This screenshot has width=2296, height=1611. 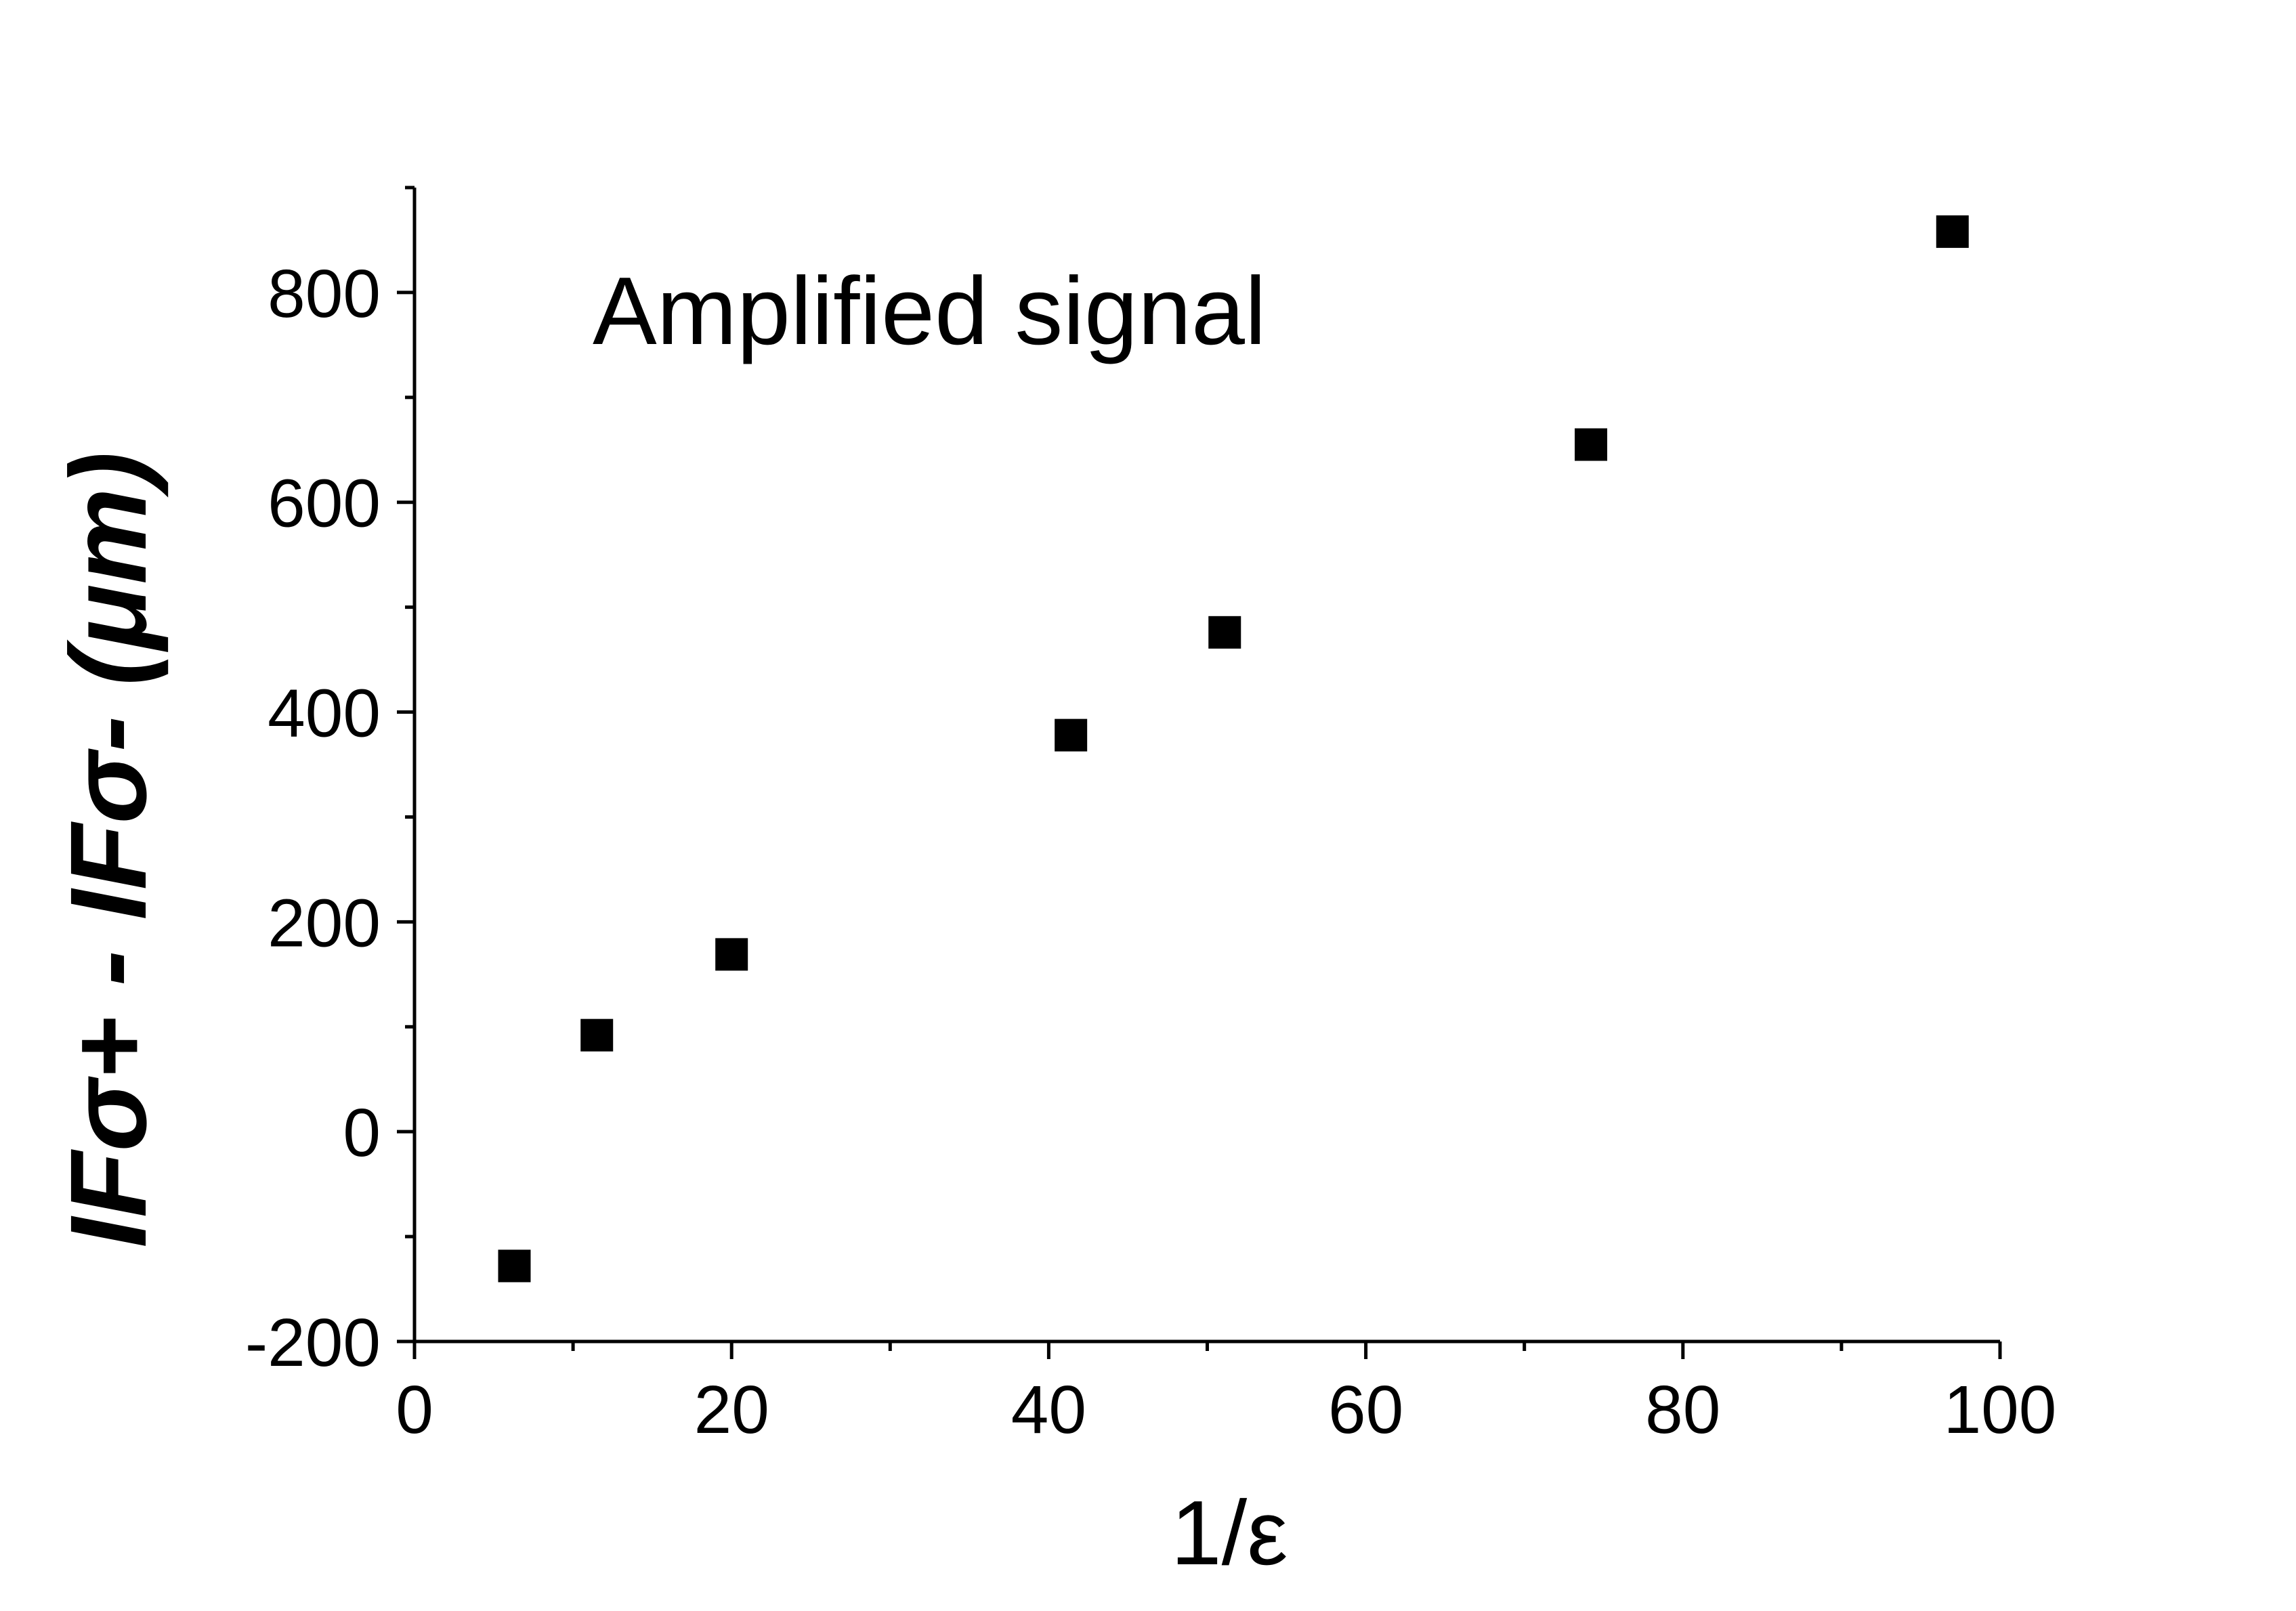 I want to click on x-tick-label: 100, so click(x=2001, y=1410).